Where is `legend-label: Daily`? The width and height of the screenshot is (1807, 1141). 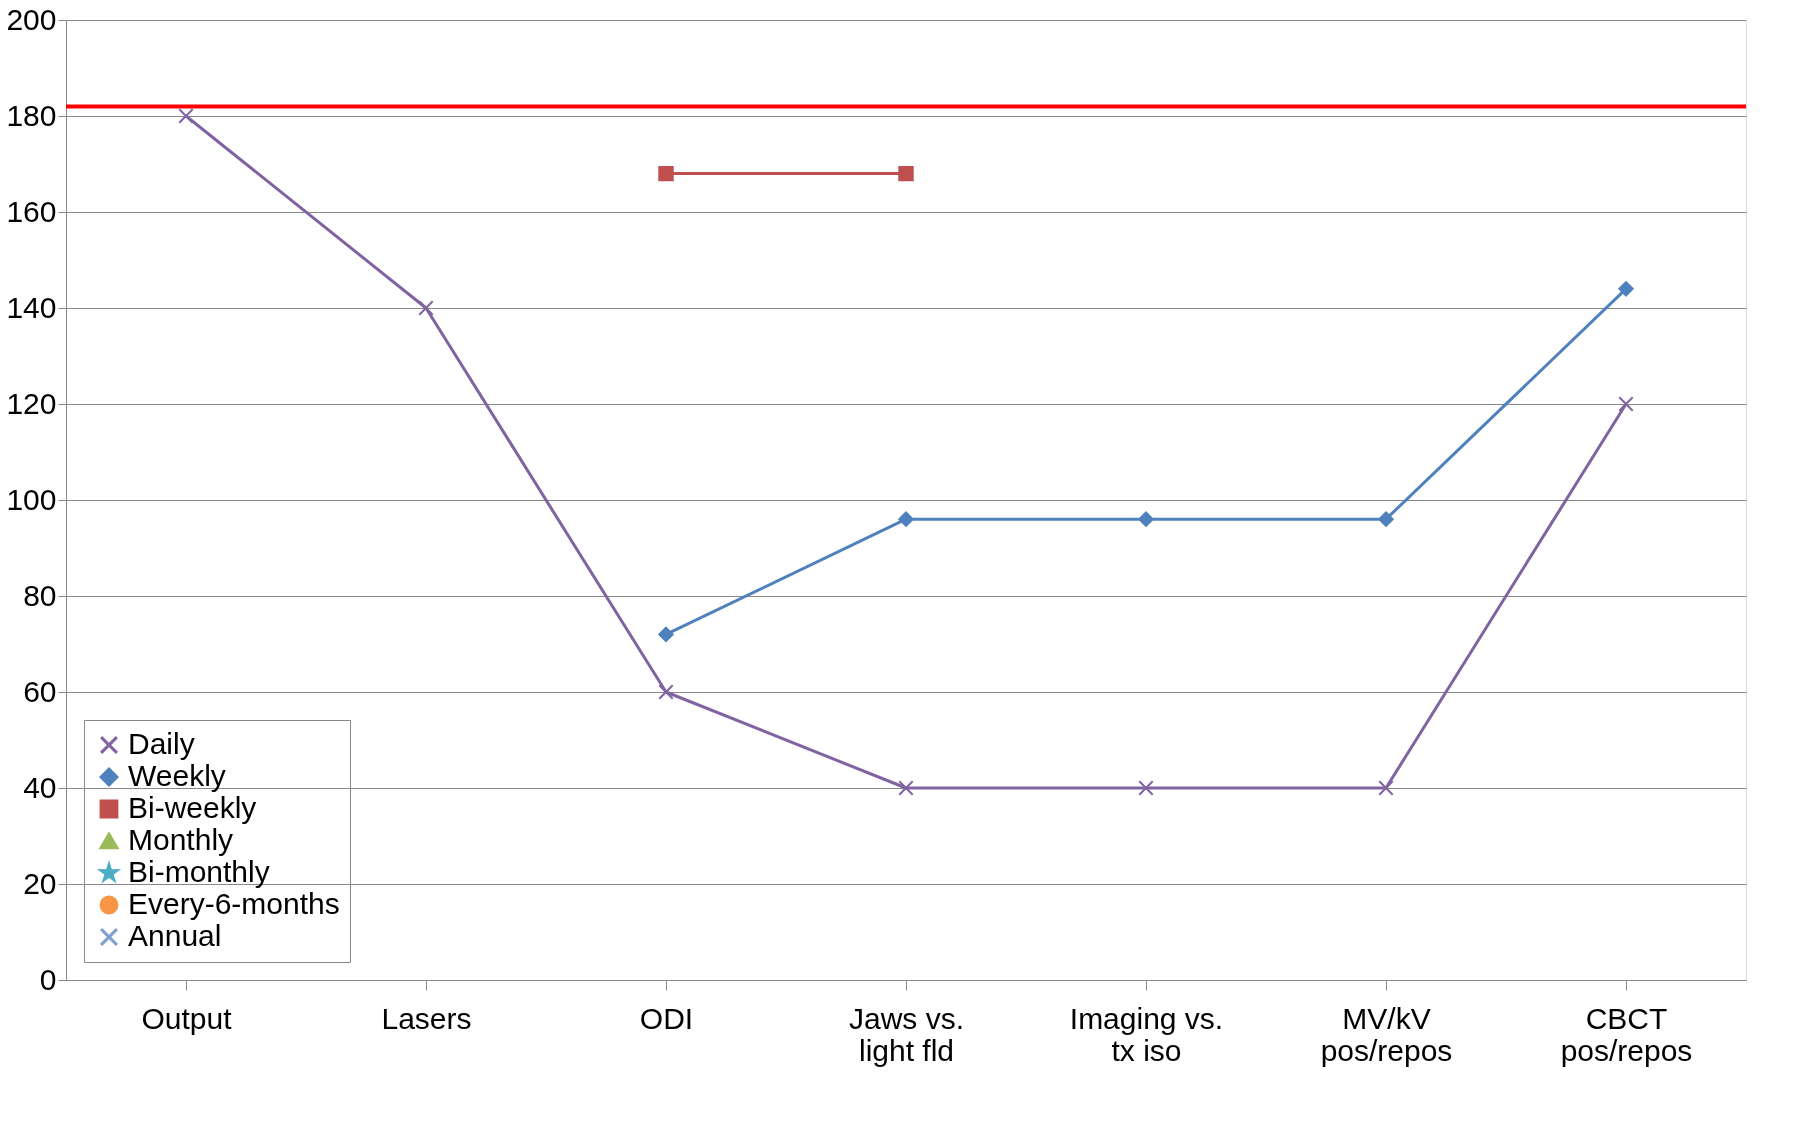 legend-label: Daily is located at coordinates (161, 743).